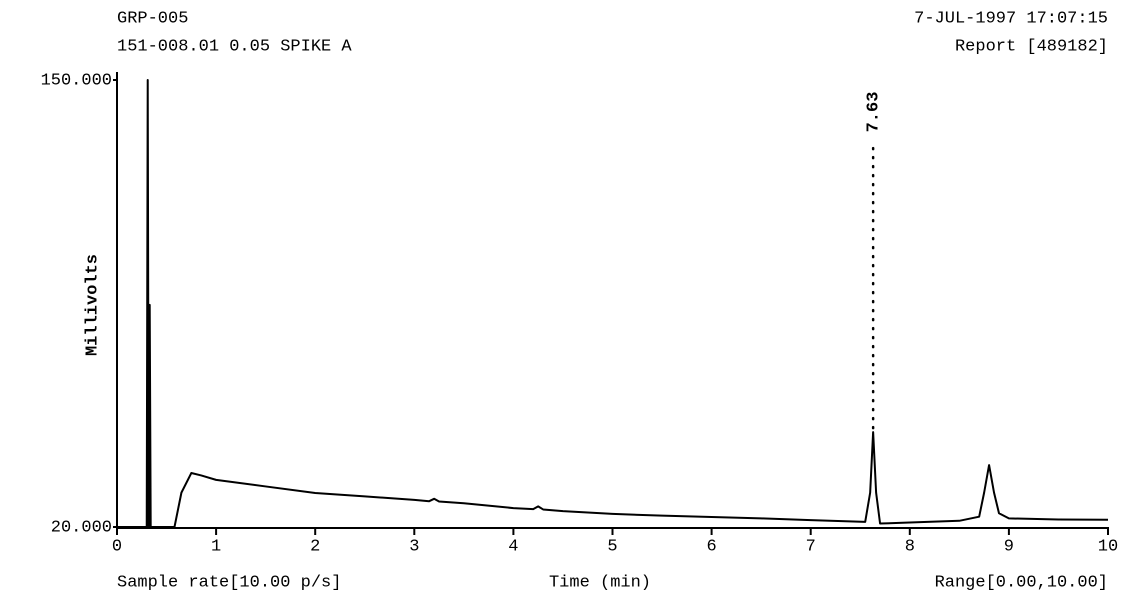 This screenshot has width=1122, height=608. I want to click on x-tick-label: 7, so click(811, 546).